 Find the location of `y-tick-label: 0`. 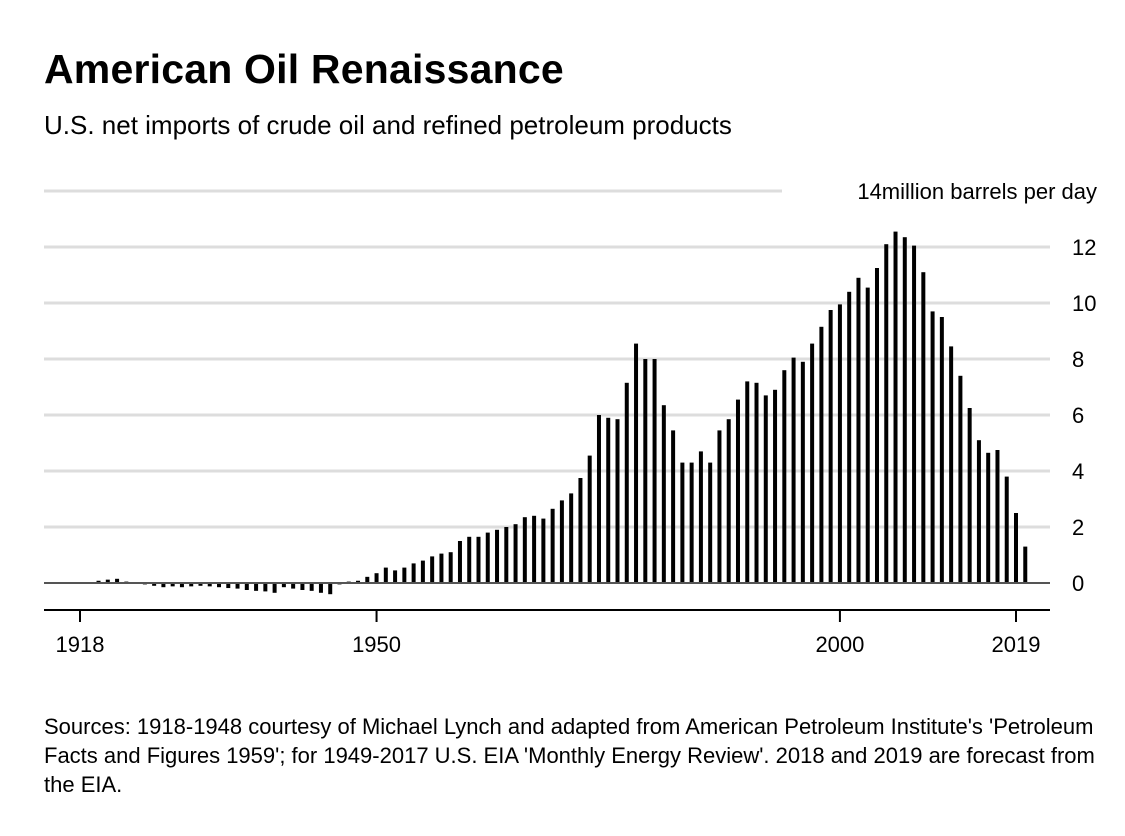

y-tick-label: 0 is located at coordinates (1078, 583).